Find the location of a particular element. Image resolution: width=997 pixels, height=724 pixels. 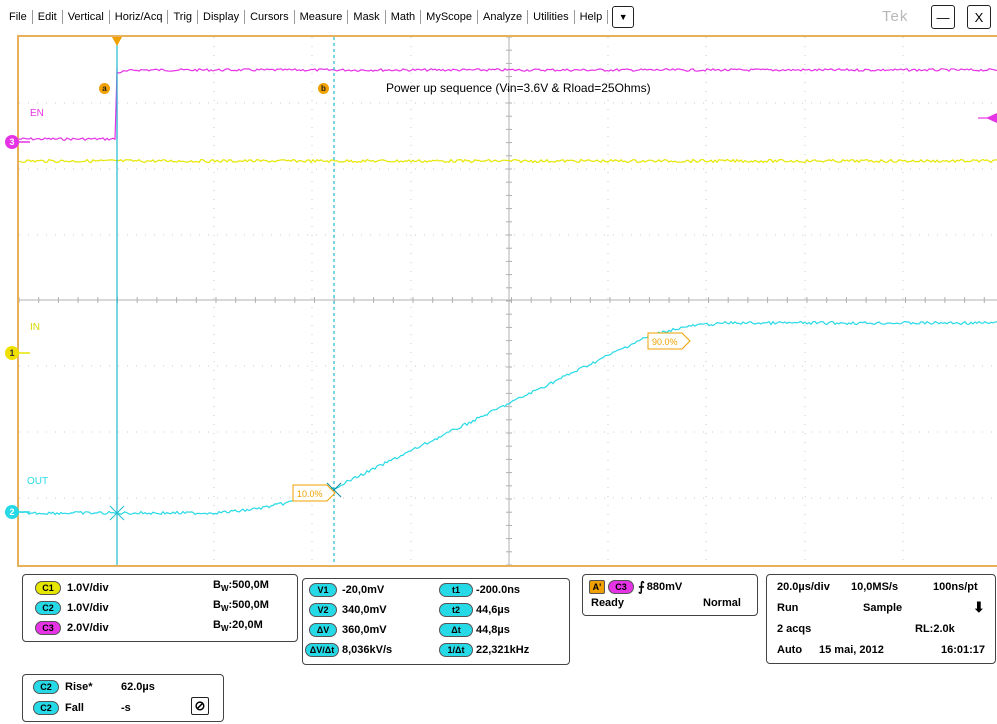

dv-value: 360,0mV is located at coordinates (364, 630).